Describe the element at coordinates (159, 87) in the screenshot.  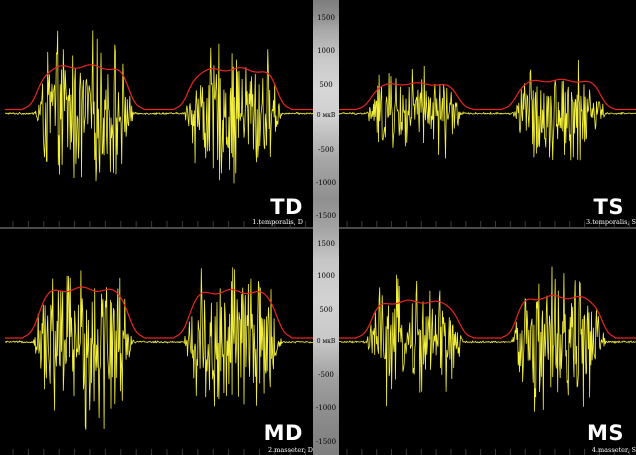
I see `envelope-td` at that location.